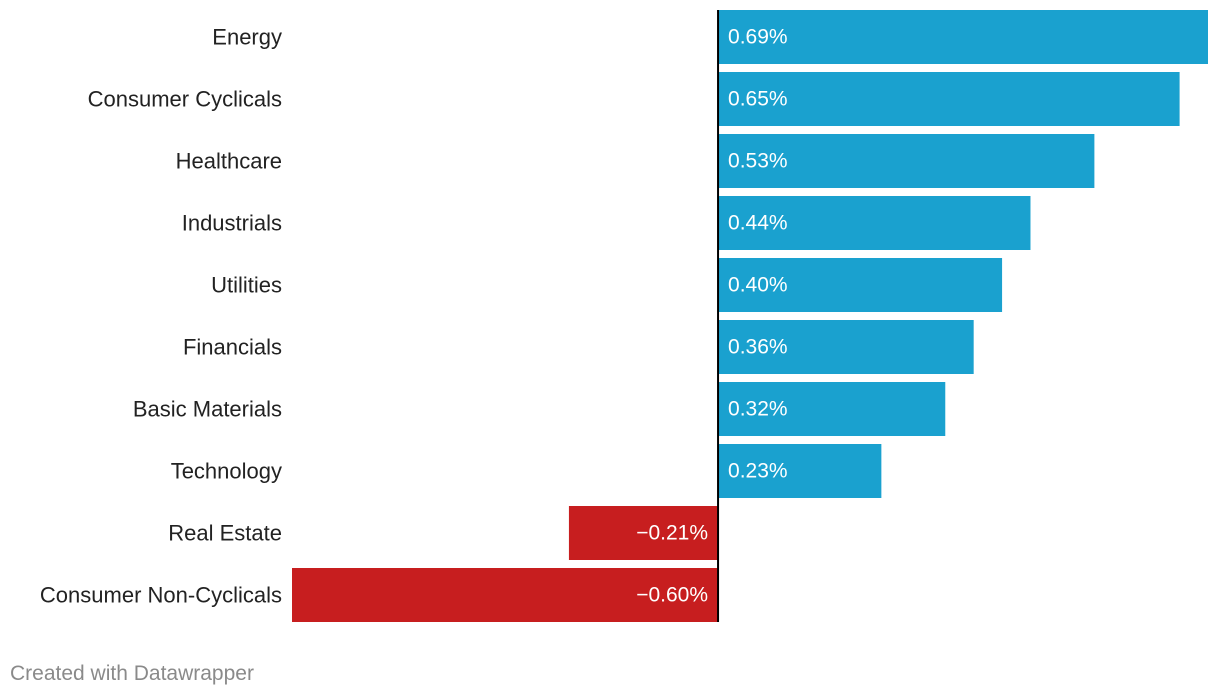 Image resolution: width=1220 pixels, height=698 pixels. Describe the element at coordinates (963, 37) in the screenshot. I see `bar-energy` at that location.